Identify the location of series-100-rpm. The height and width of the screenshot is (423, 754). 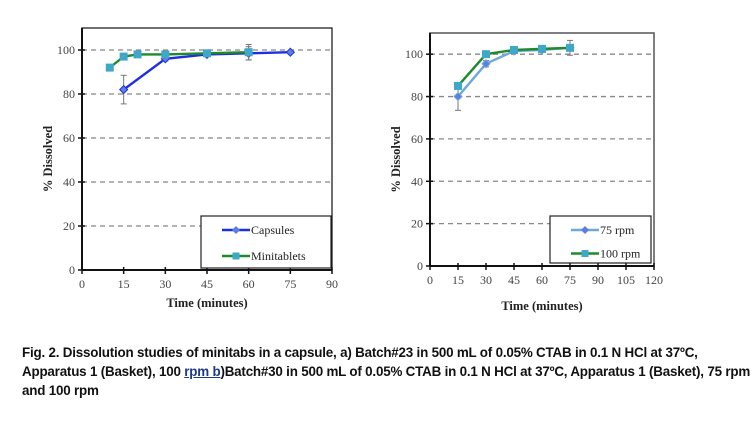
(514, 66).